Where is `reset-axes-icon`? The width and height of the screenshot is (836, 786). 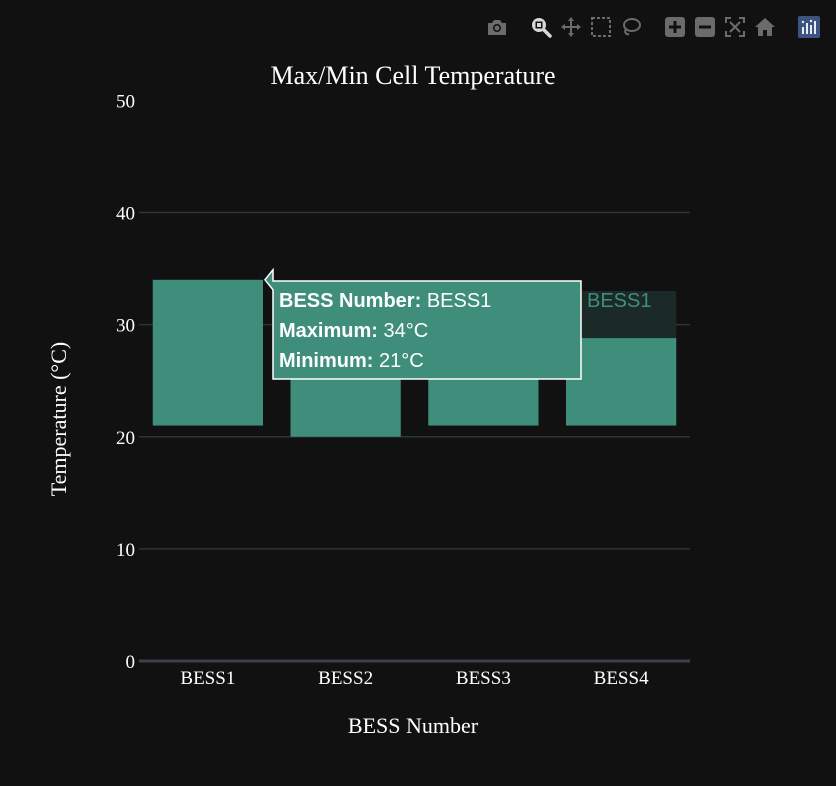
reset-axes-icon is located at coordinates (765, 27).